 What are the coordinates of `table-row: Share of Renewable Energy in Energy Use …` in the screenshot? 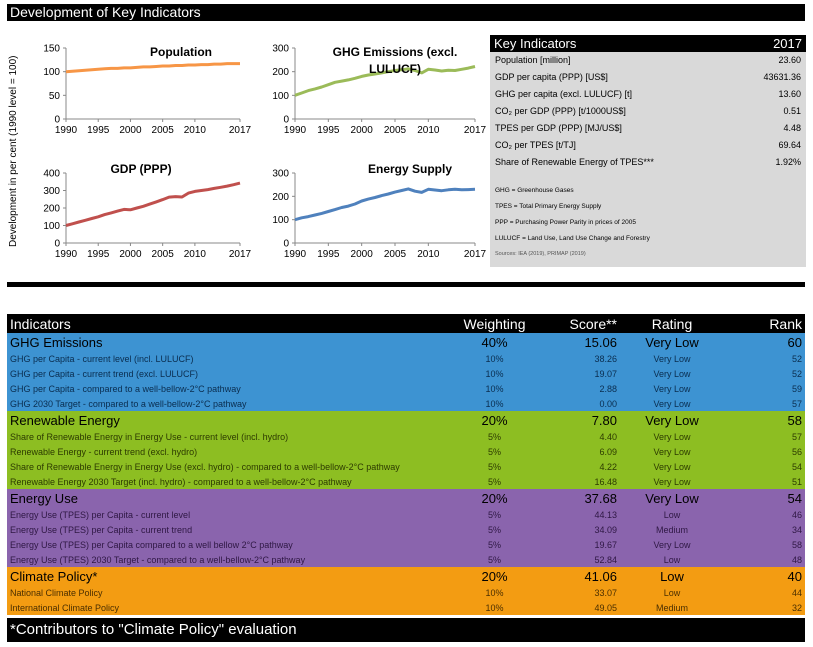 It's located at (406, 436).